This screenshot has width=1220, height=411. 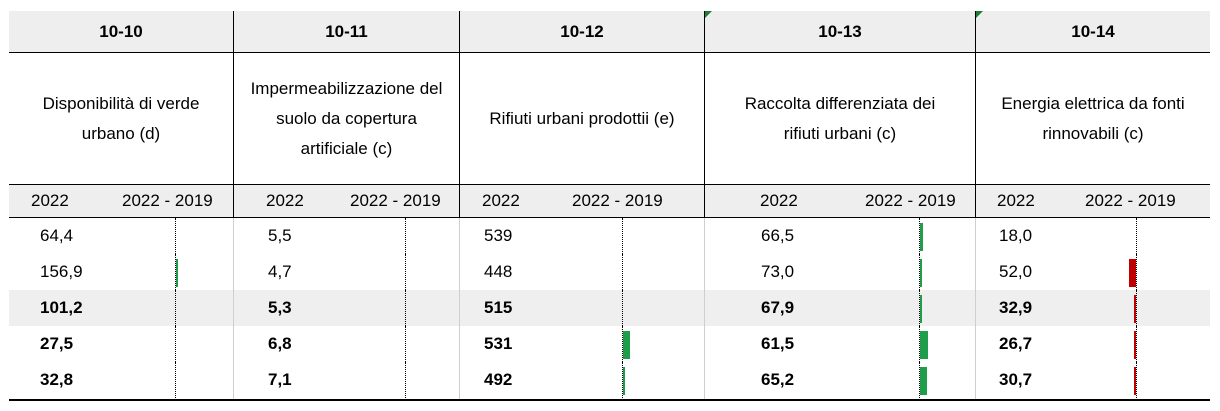 What do you see at coordinates (609, 400) in the screenshot?
I see `table-bottom-border` at bounding box center [609, 400].